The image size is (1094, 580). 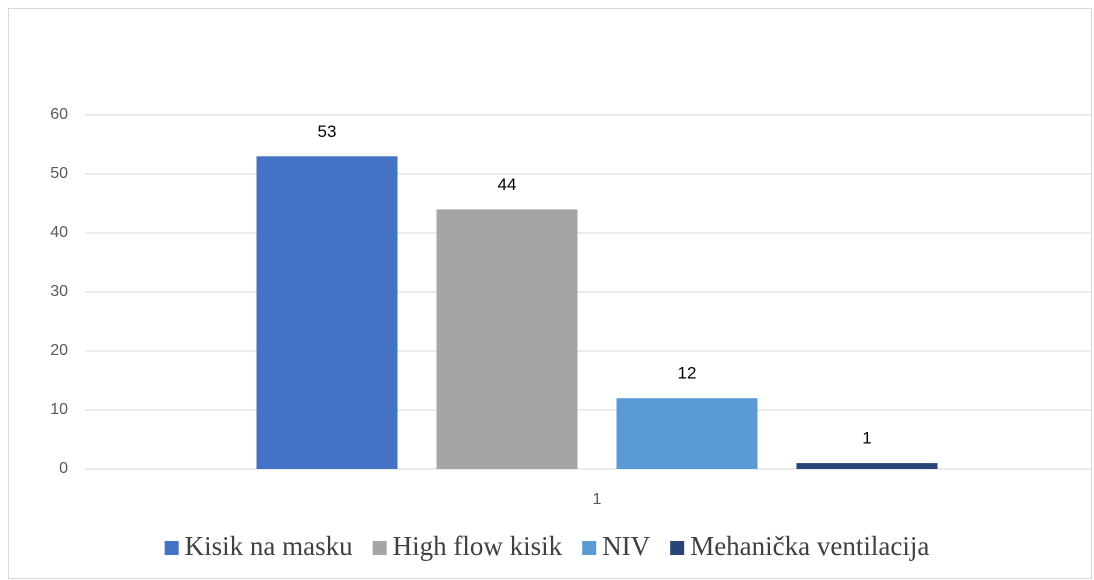 I want to click on y-tick-label: 60, so click(x=59, y=114).